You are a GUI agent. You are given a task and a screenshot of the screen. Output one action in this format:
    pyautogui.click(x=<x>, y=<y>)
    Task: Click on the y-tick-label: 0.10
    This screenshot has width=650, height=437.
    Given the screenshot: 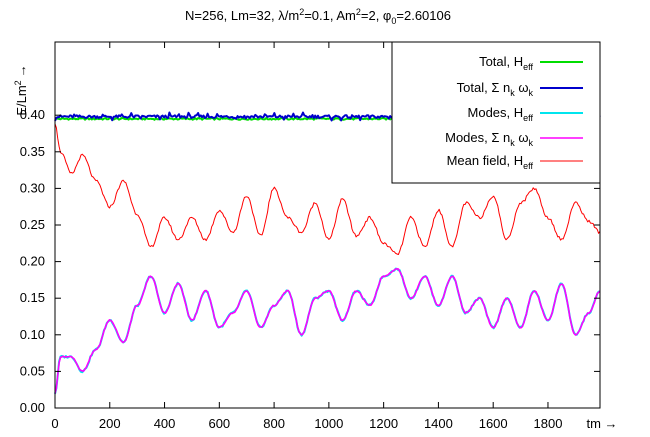 What is the action you would take?
    pyautogui.click(x=32, y=334)
    